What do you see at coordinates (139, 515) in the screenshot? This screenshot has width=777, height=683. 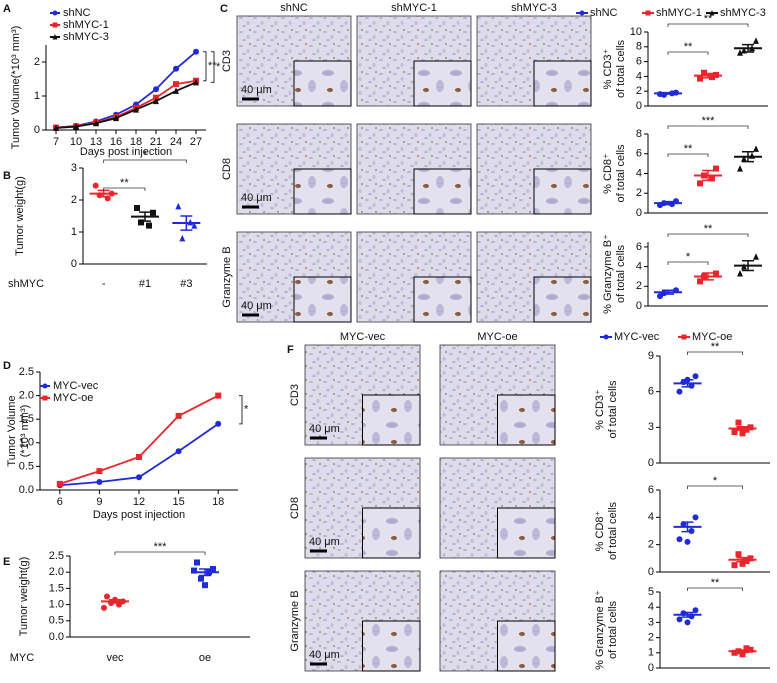 I see `x-axis-label: Days post injection` at bounding box center [139, 515].